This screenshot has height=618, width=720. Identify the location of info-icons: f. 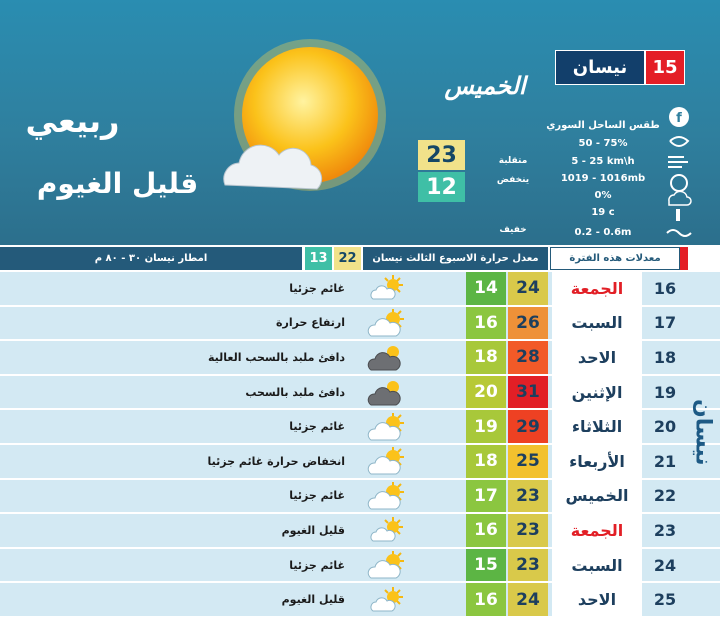
(679, 172).